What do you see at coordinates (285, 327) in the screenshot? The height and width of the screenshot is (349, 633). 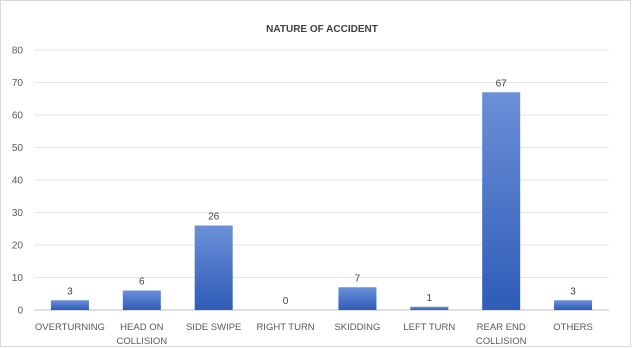 I see `x-category-label: RIGHT TURN` at bounding box center [285, 327].